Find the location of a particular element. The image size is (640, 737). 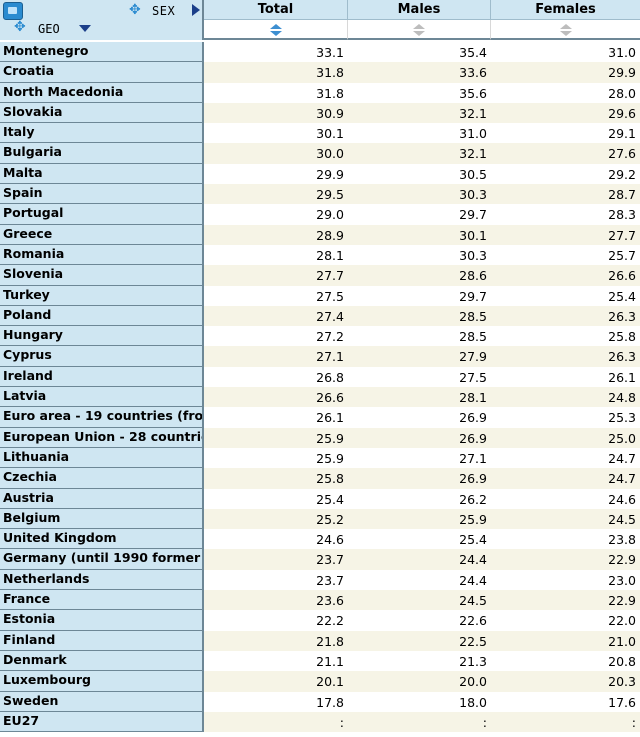

table-row: EU27::: is located at coordinates (320, 722).